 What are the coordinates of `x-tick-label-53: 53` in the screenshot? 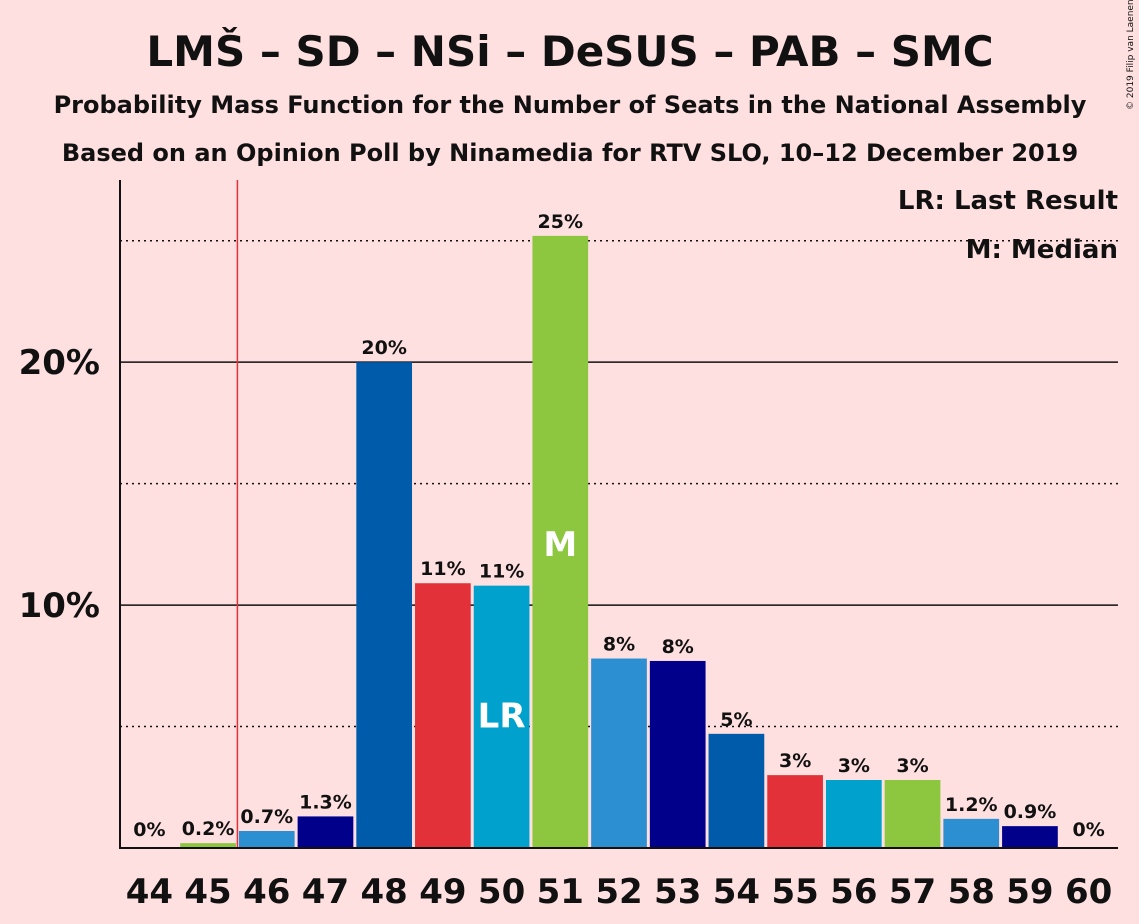 It's located at (677, 892).